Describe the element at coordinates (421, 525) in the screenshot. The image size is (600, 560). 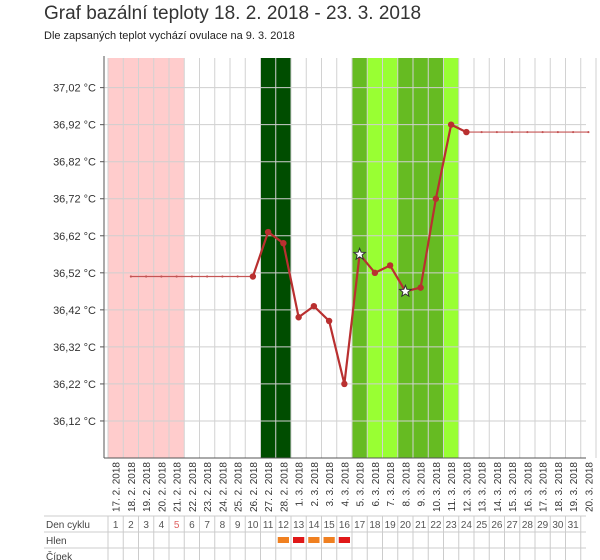
I see `cycle-day-cell: 21` at that location.